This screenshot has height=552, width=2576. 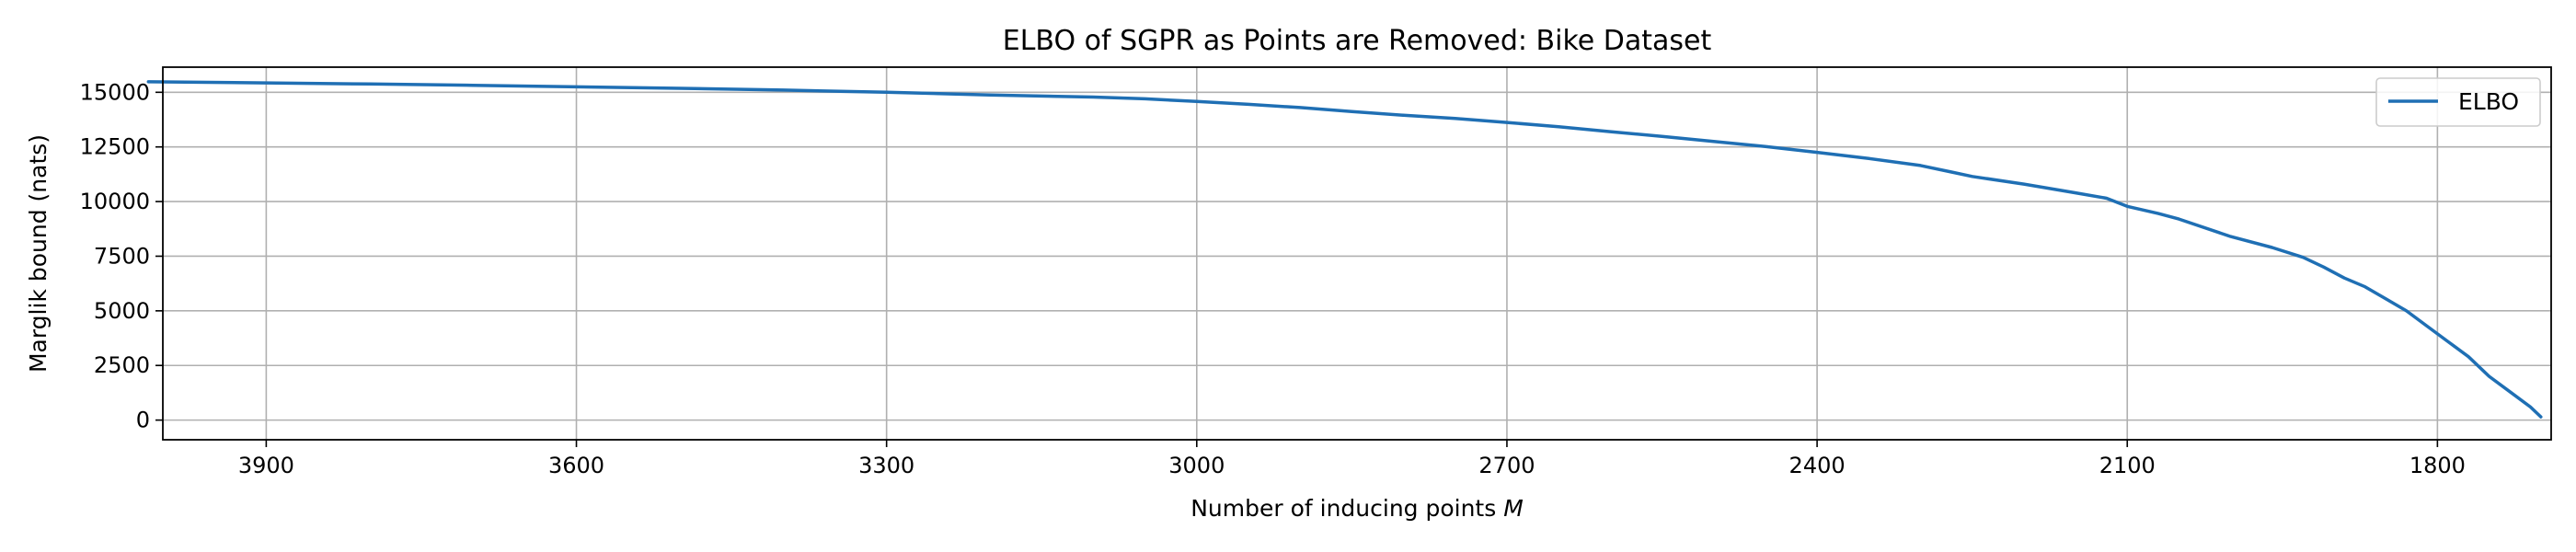 I want to click on y-tick-label: 10000, so click(x=115, y=201).